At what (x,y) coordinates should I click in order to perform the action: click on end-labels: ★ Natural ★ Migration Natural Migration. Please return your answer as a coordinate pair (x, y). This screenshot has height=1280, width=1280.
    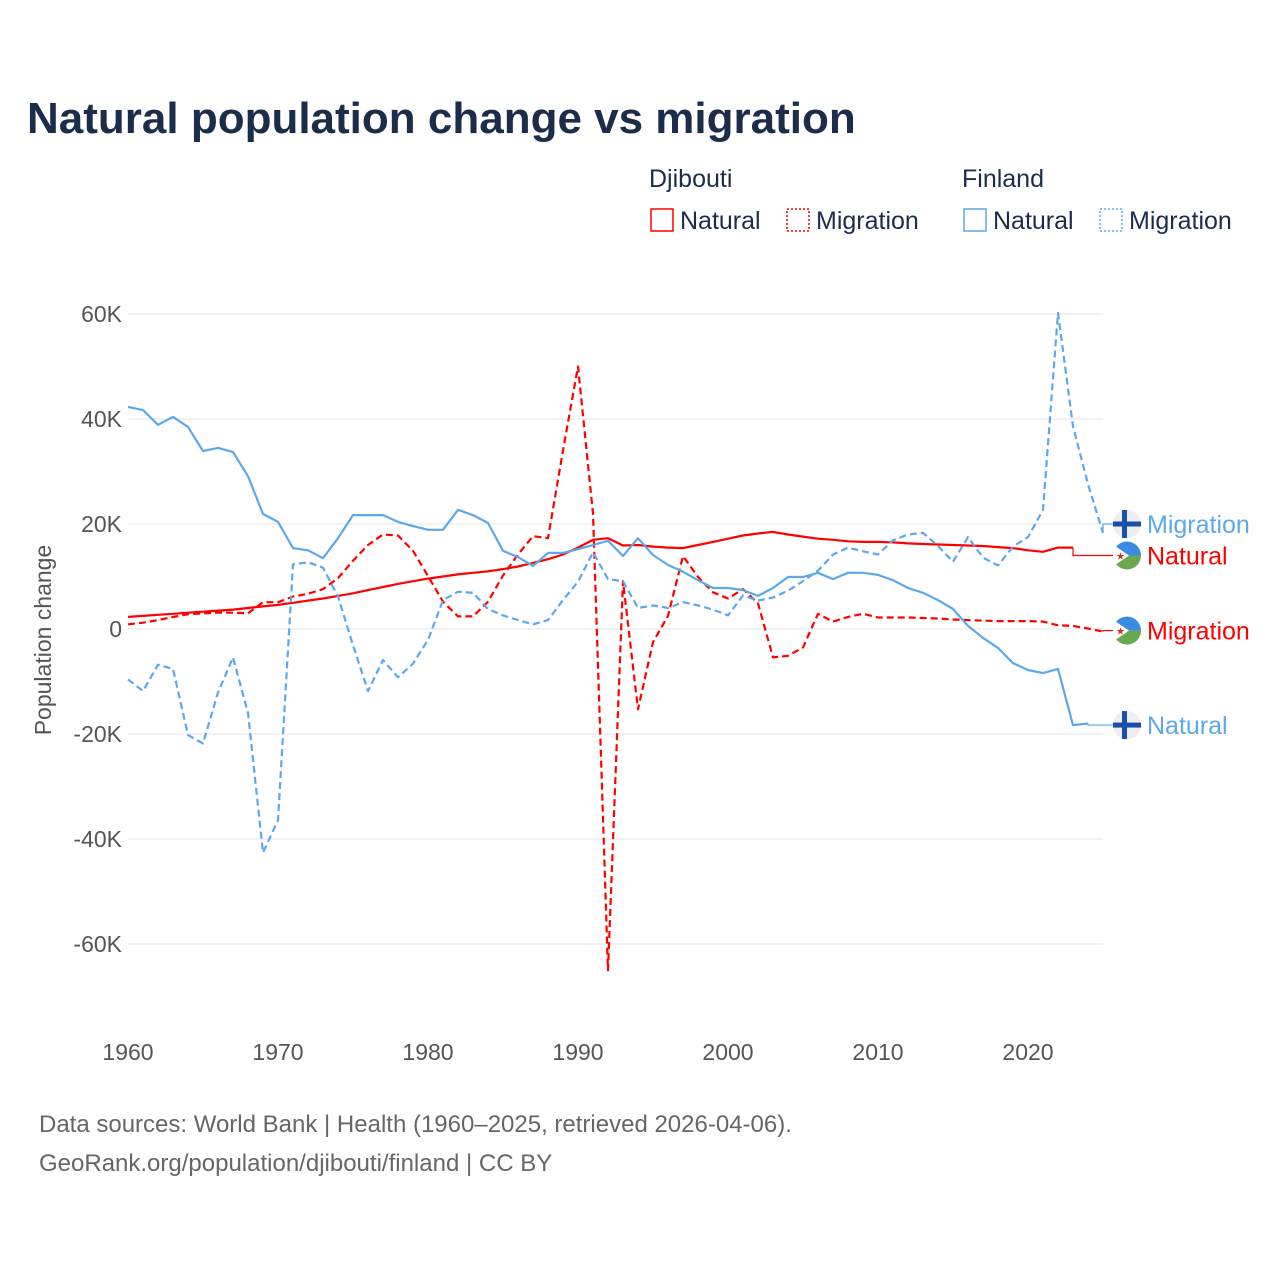
    Looking at the image, I should click on (1161, 625).